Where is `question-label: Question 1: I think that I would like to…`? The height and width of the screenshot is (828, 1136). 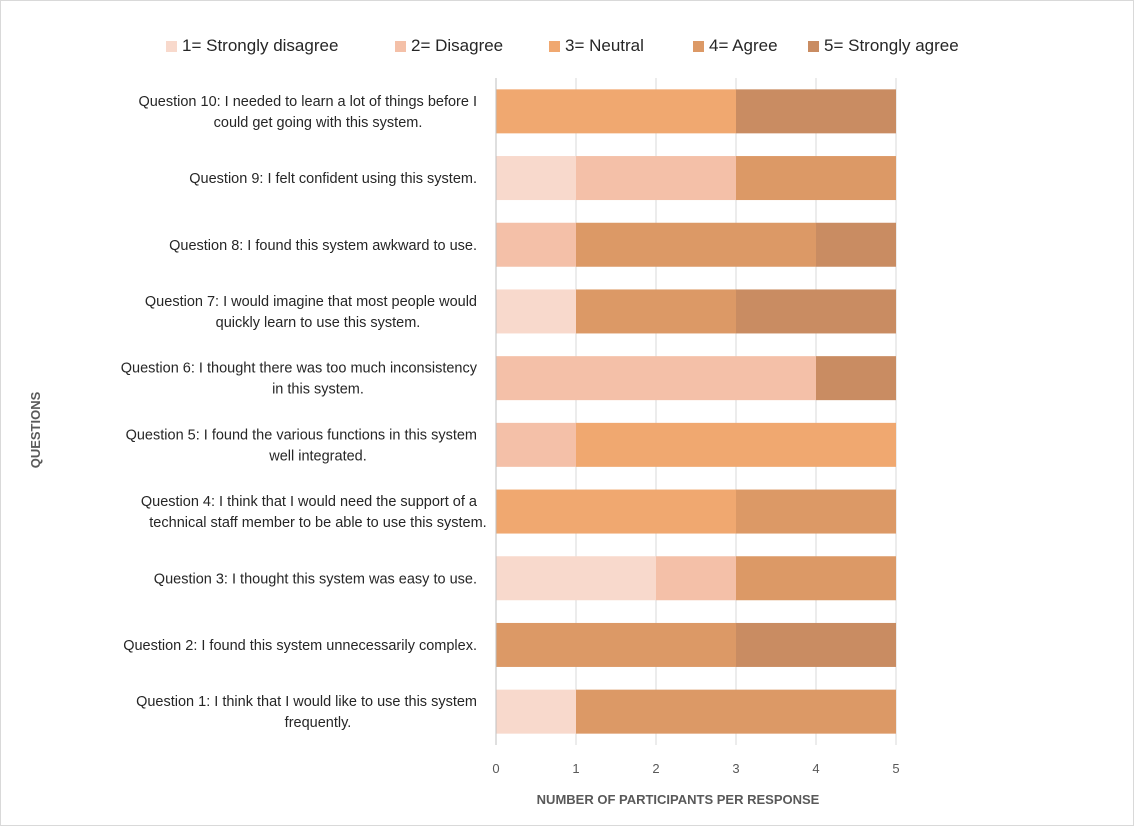
question-label: Question 1: I think that I would like to… is located at coordinates (306, 702).